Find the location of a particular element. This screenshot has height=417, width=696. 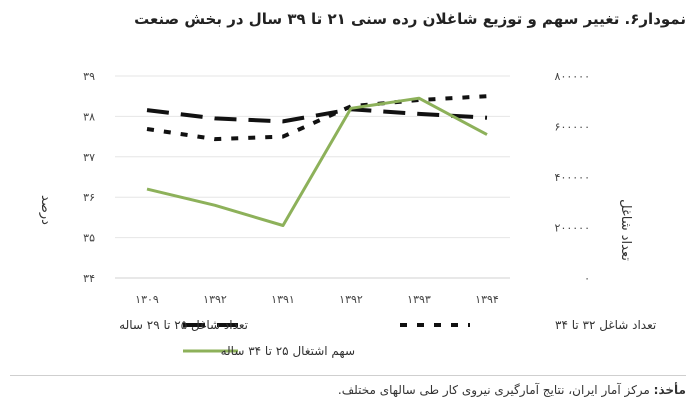

x-tick-label: ۱۳۹۱ is located at coordinates (283, 299).